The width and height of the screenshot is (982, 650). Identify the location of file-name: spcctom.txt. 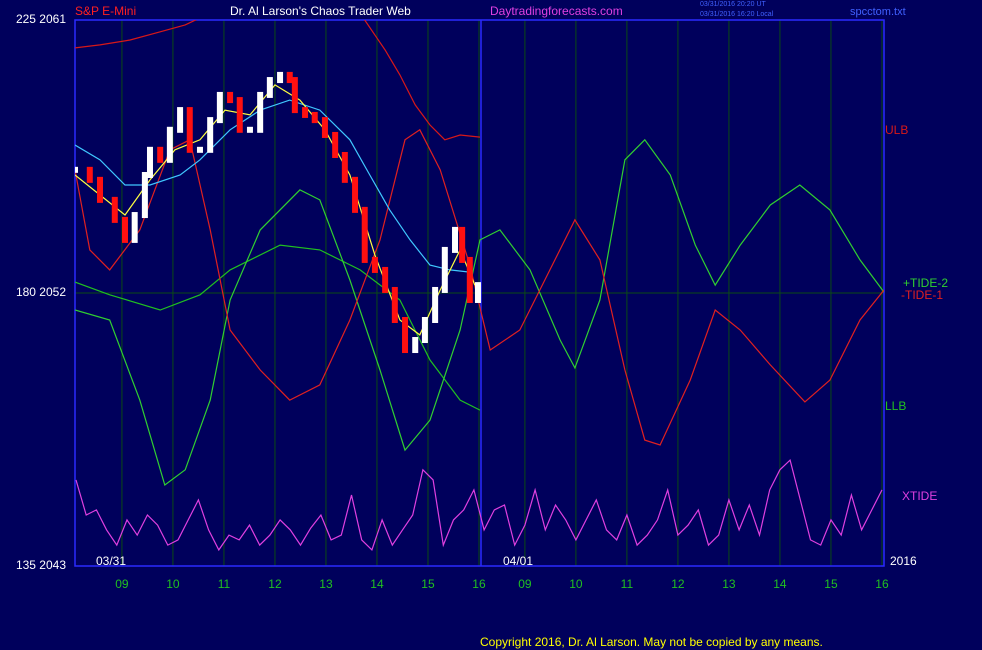
(878, 12).